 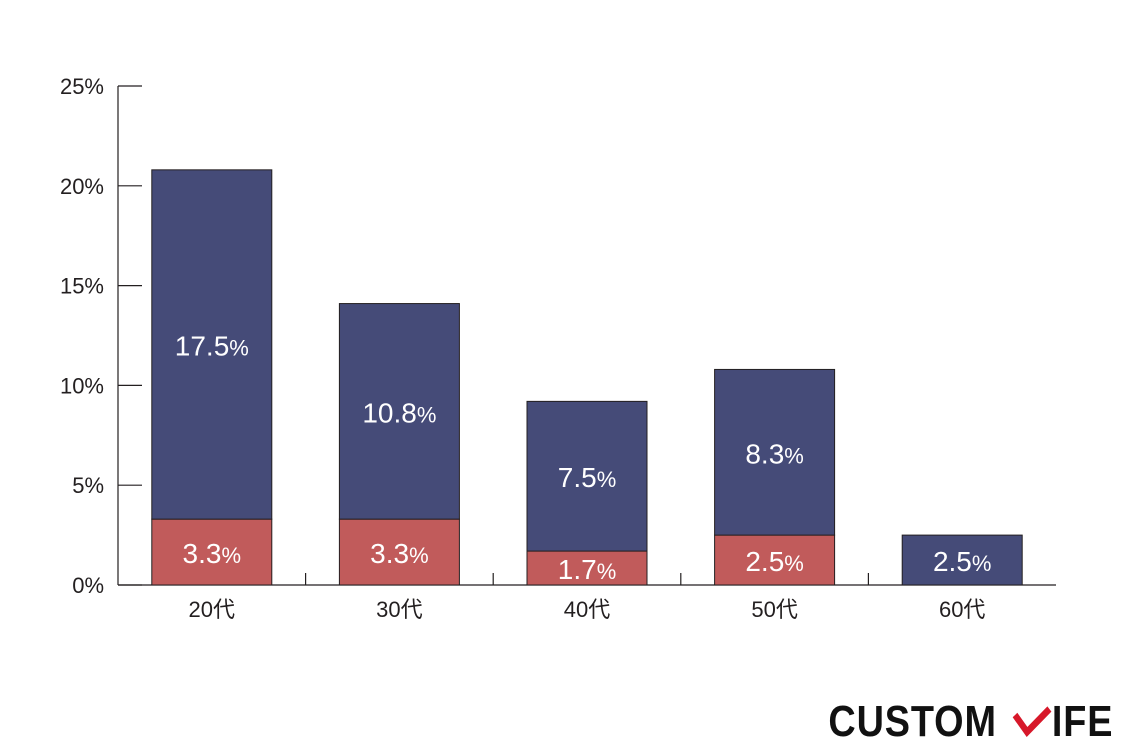 I want to click on data-label-2-series-1: 7.5%, so click(x=587, y=477).